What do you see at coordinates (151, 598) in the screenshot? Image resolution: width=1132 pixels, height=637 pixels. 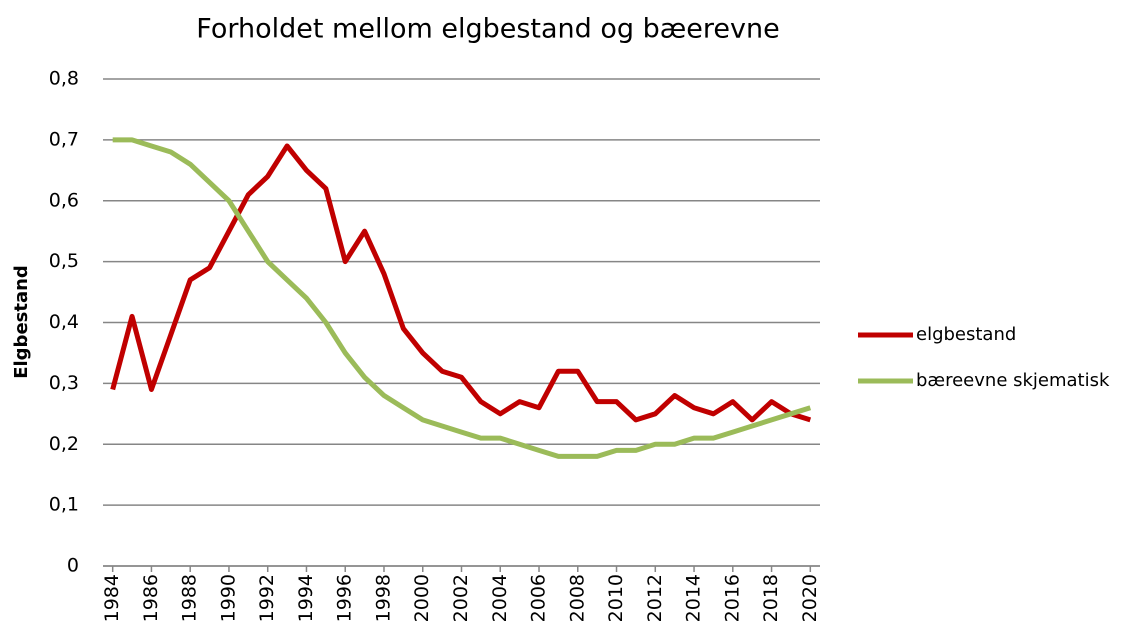 I see `x-tick-label: 1986` at bounding box center [151, 598].